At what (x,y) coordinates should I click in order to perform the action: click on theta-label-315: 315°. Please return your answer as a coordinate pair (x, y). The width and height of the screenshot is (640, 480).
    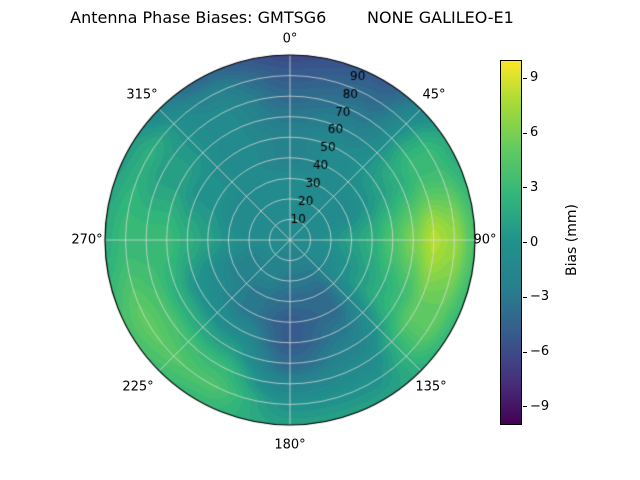
    Looking at the image, I should click on (142, 95).